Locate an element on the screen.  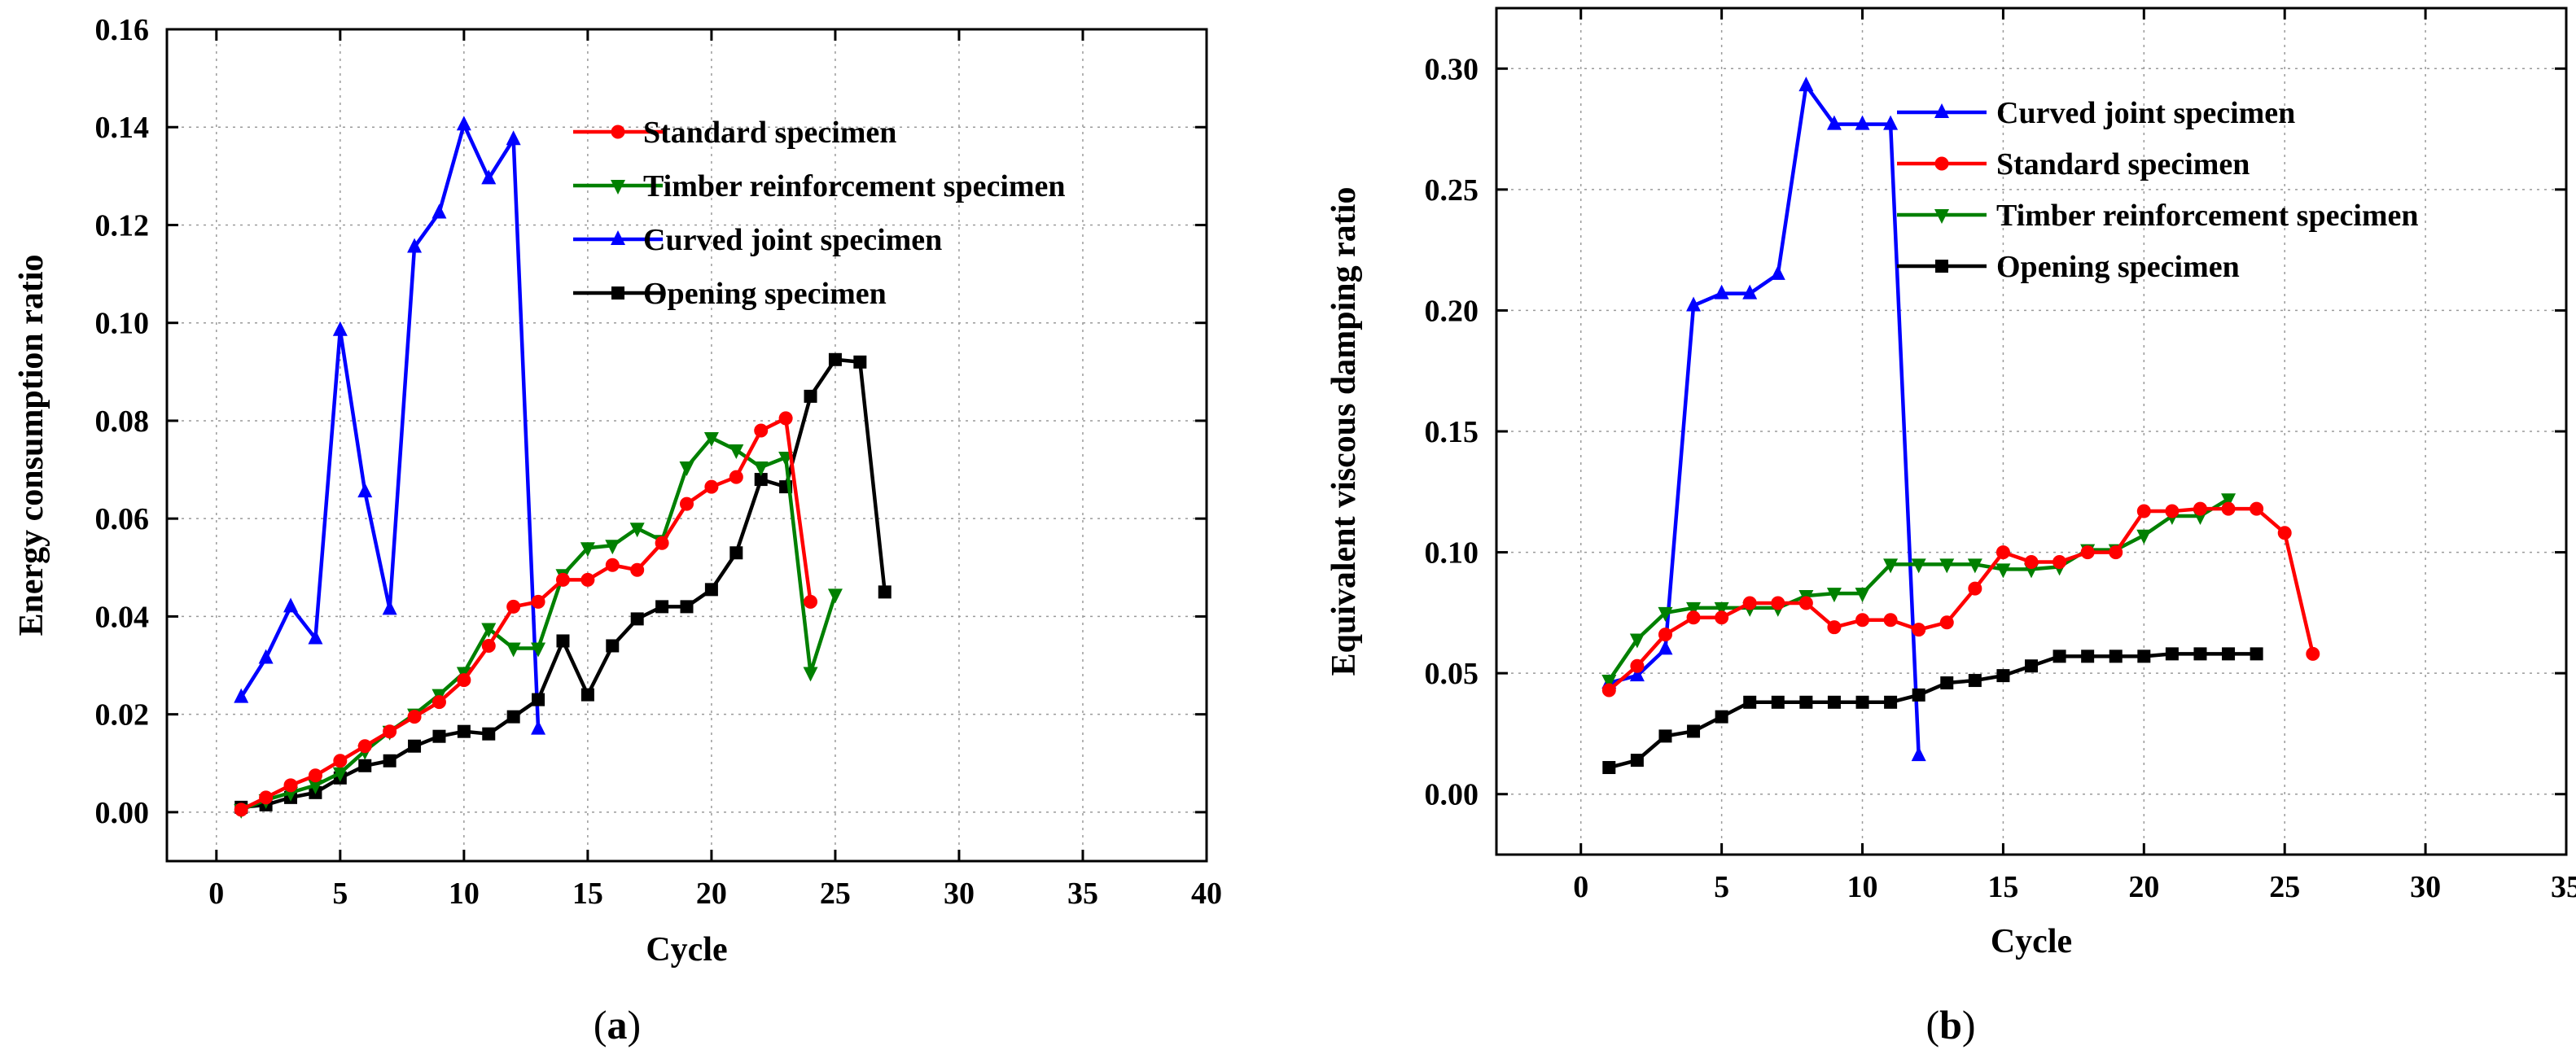
legend-entry-label: Timber reinforcement specimen is located at coordinates (2207, 216).